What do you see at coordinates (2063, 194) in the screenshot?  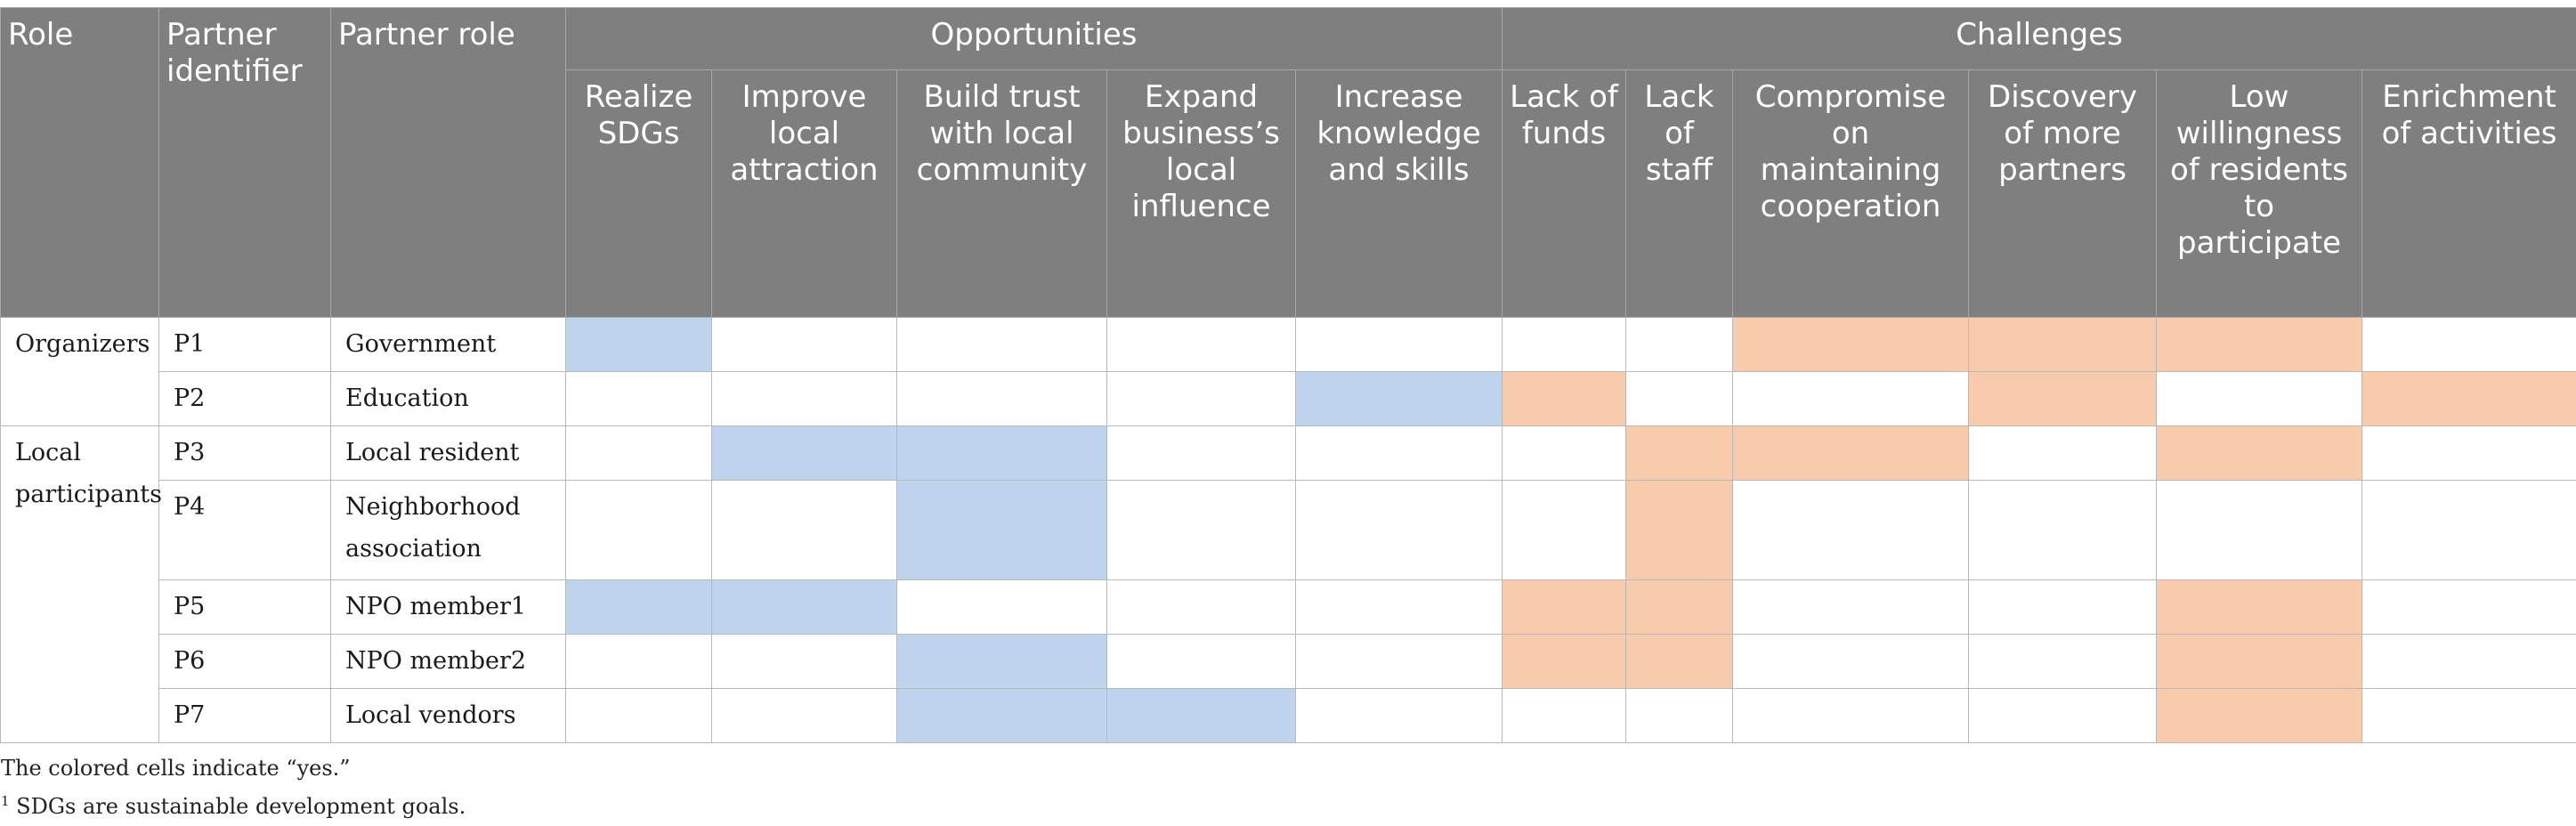 I see `header-discovery-partners: Discovery of more partners` at bounding box center [2063, 194].